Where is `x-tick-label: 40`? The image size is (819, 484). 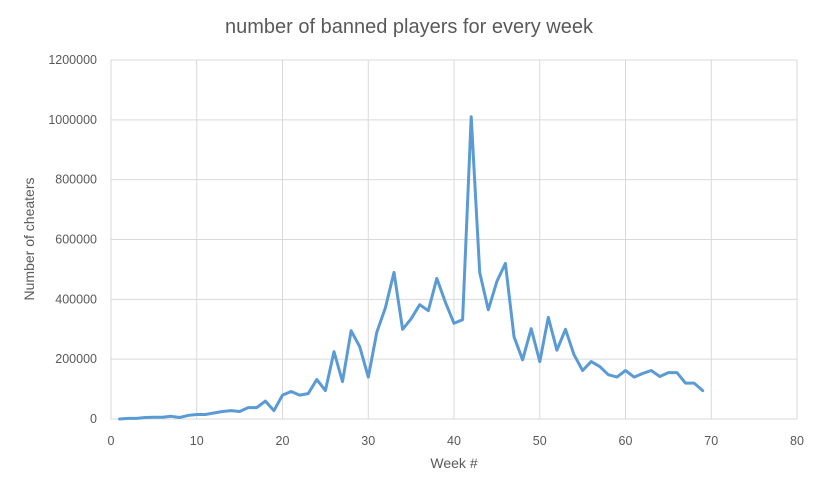
x-tick-label: 40 is located at coordinates (454, 441).